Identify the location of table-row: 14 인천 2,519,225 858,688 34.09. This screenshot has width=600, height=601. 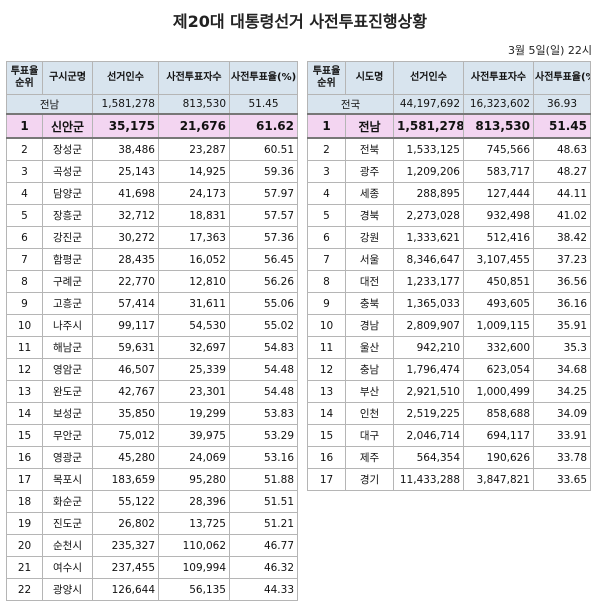
(449, 413).